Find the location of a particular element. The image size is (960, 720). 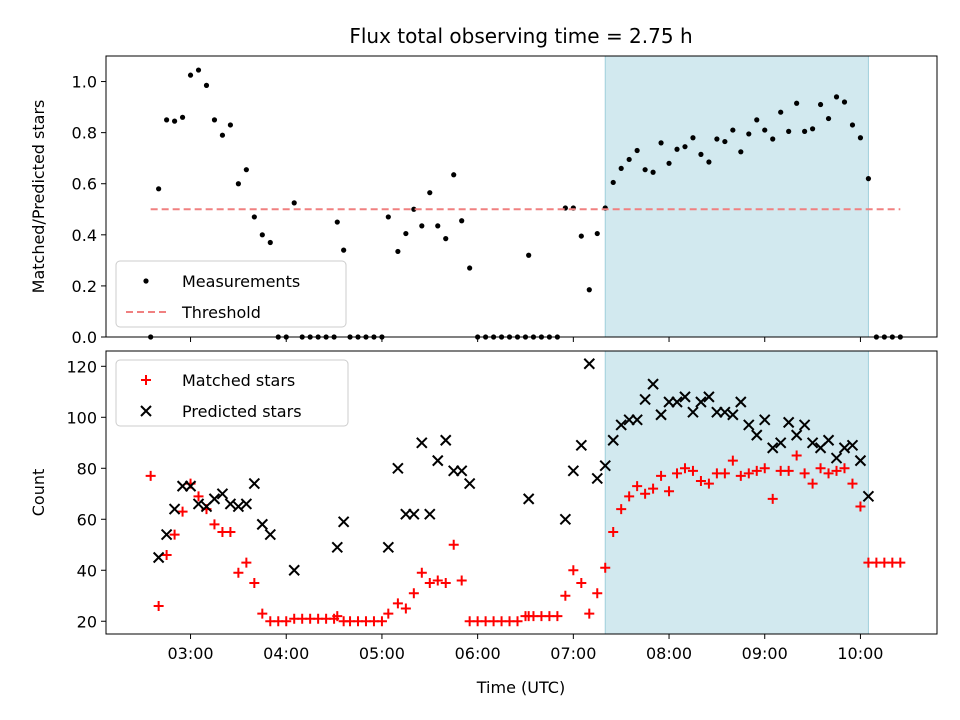

observing-window-span is located at coordinates (736, 196).